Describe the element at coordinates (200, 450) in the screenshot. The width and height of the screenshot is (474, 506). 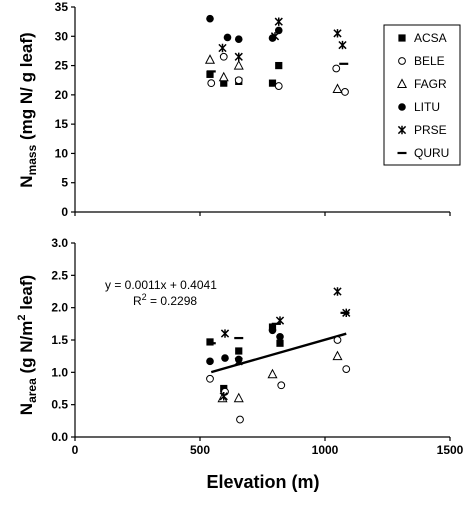
I see `bottom-x-tick-label: 500` at that location.